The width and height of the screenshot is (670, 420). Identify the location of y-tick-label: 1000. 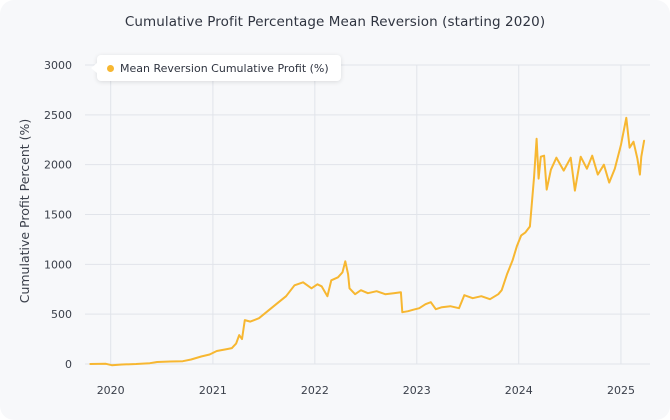
(58, 264).